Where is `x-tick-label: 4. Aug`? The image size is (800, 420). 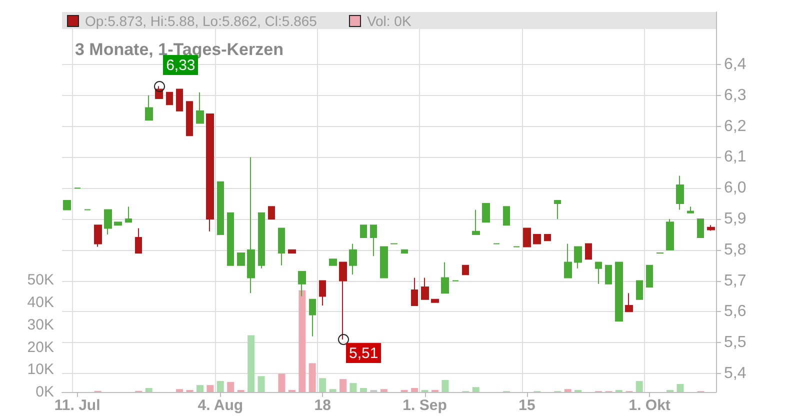 x-tick-label: 4. Aug is located at coordinates (221, 405).